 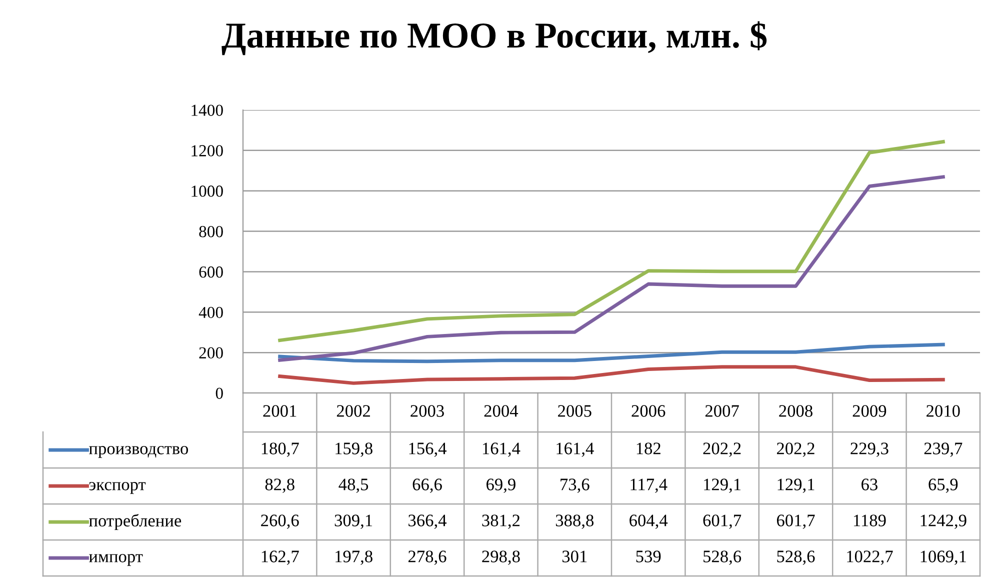 What do you see at coordinates (353, 521) in the screenshot?
I see `data-label: 309,1` at bounding box center [353, 521].